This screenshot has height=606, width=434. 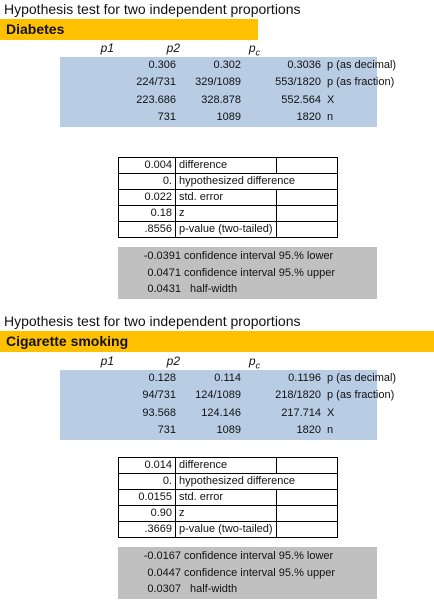 I want to click on cell-p2: 0.302, so click(x=227, y=65).